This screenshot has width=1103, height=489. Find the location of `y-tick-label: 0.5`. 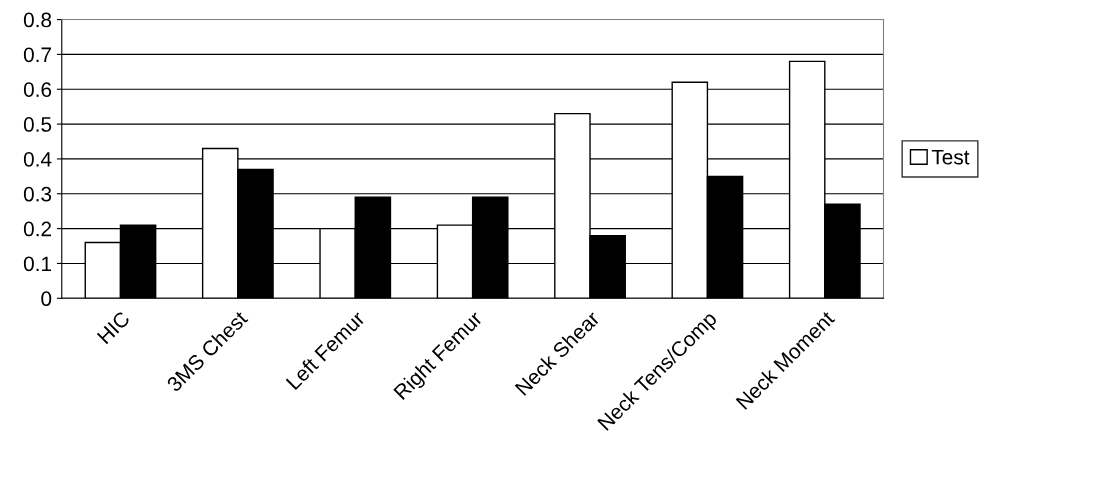

y-tick-label: 0.5 is located at coordinates (37, 124).